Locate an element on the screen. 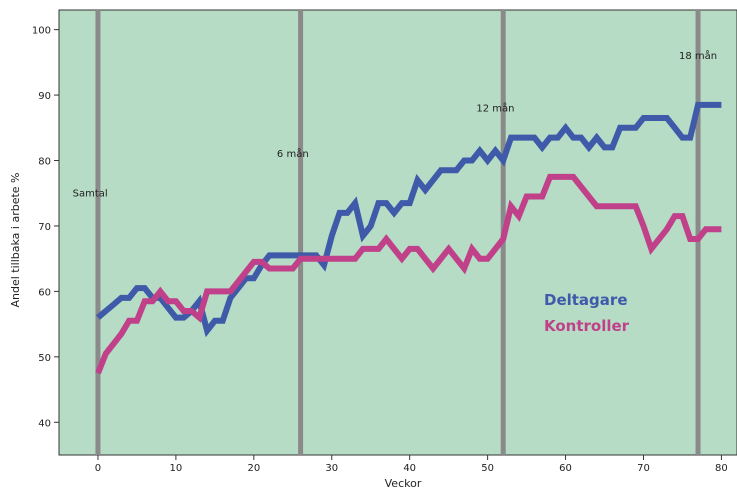 The image size is (737, 488). marker-label-1: 6 mån is located at coordinates (293, 153).